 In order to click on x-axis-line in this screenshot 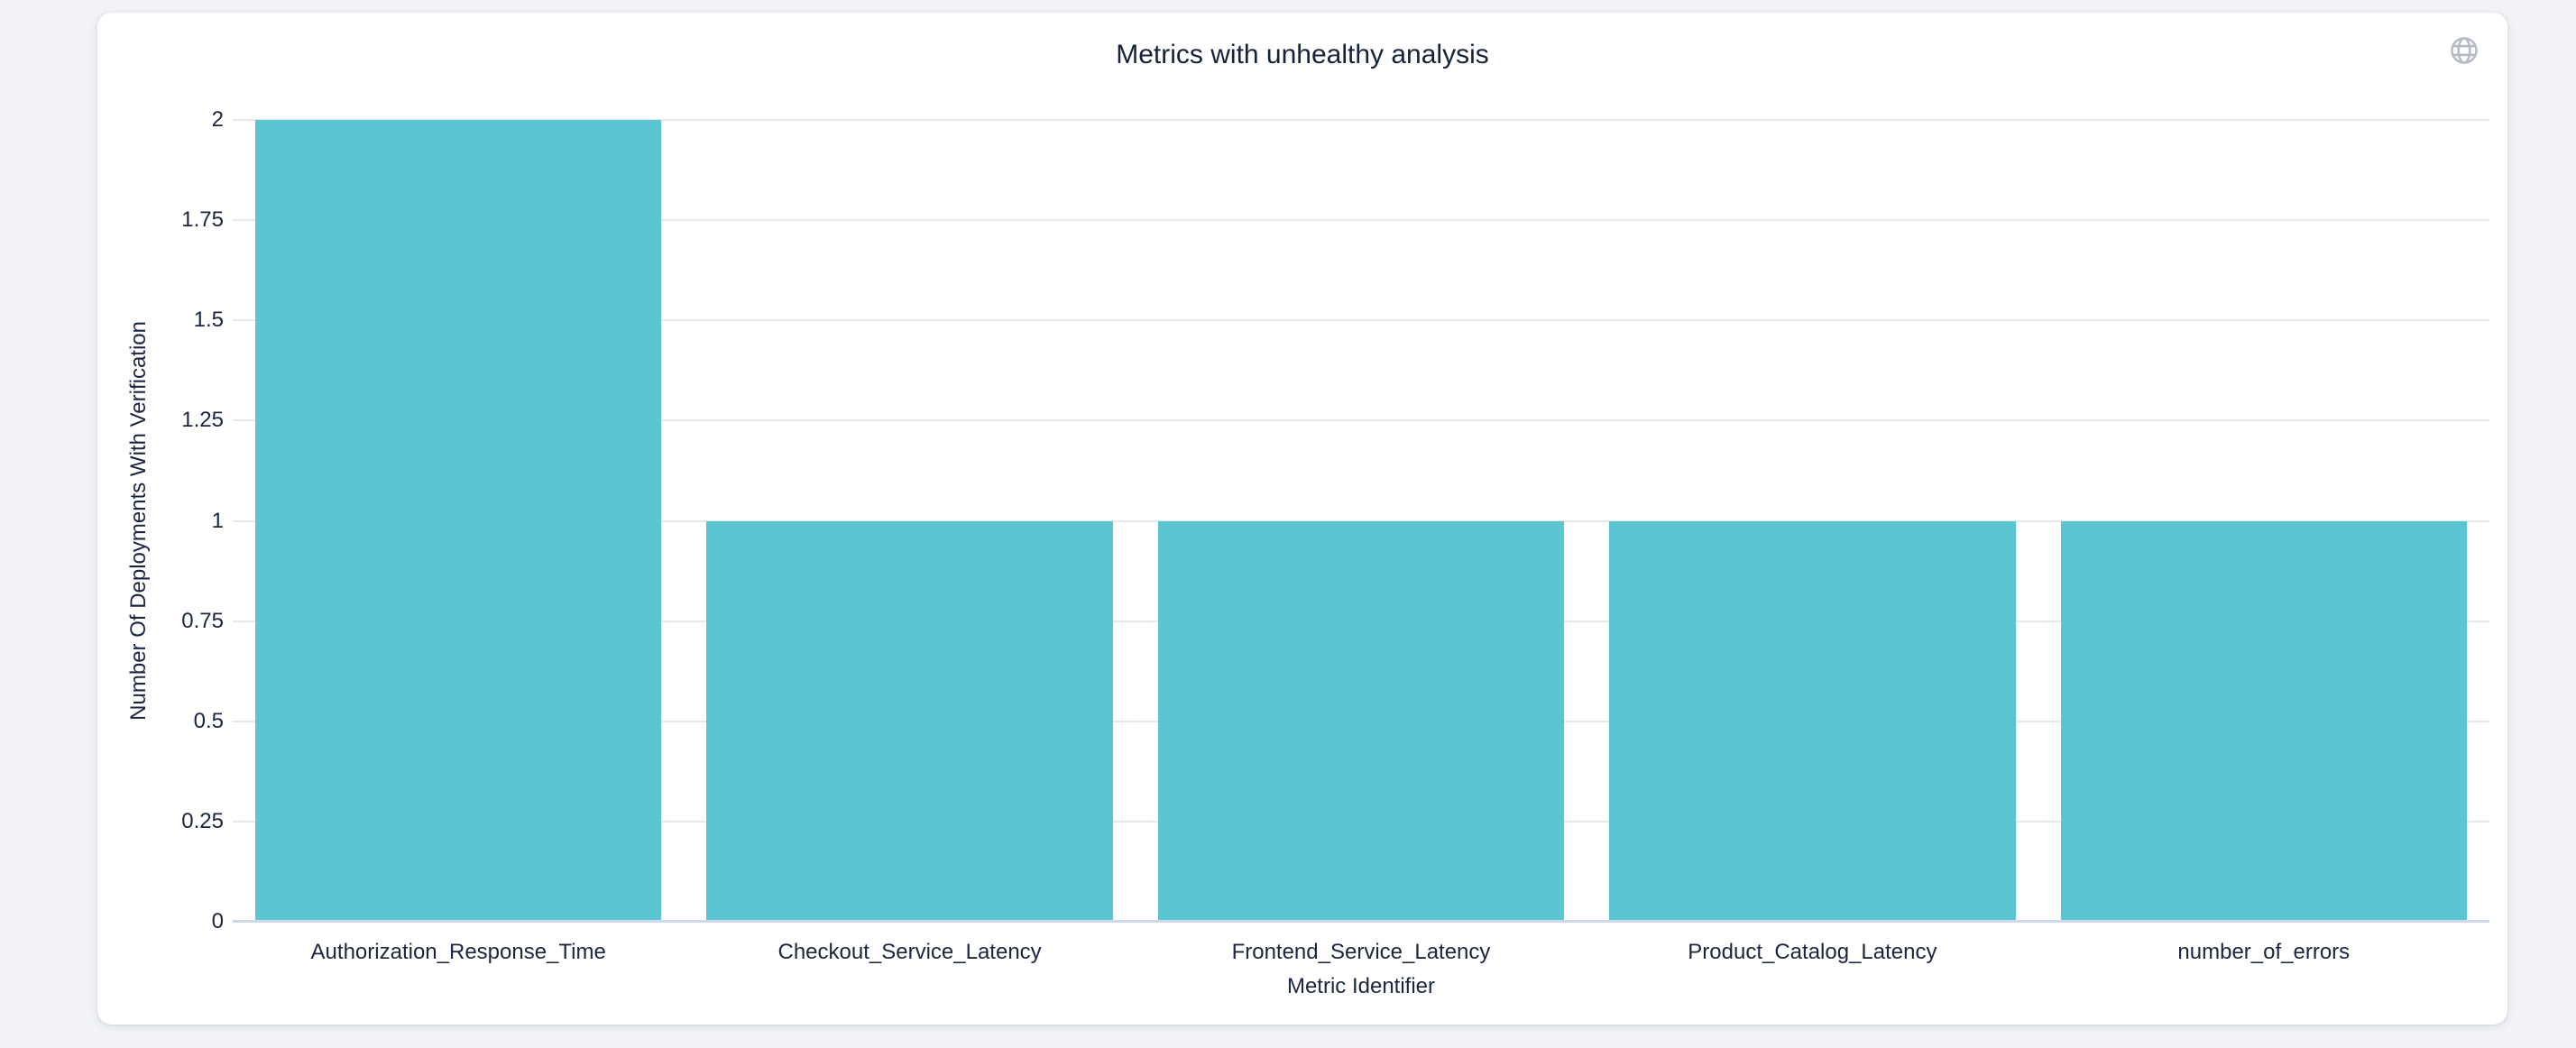, I will do `click(1361, 921)`.